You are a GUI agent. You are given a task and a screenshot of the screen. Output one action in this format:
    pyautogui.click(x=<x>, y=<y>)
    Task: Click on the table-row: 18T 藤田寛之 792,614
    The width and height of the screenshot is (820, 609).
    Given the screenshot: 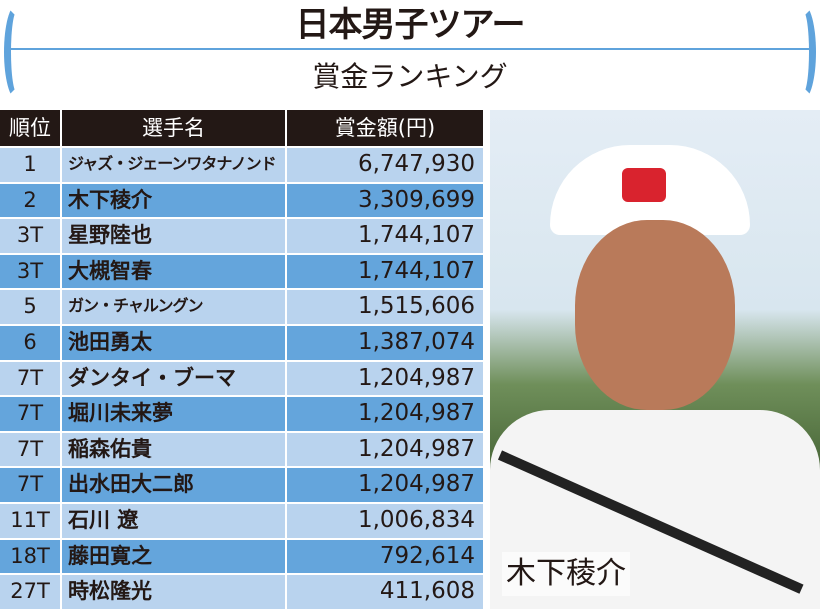 What is the action you would take?
    pyautogui.click(x=241, y=555)
    